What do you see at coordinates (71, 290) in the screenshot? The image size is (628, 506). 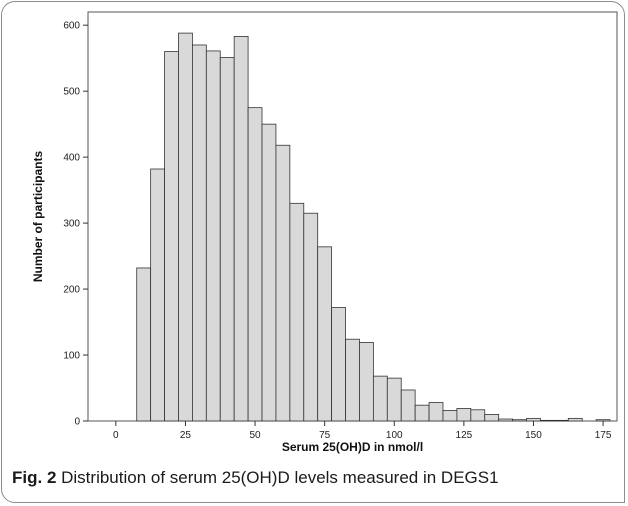 I see `y-tick-label-2: 200` at bounding box center [71, 290].